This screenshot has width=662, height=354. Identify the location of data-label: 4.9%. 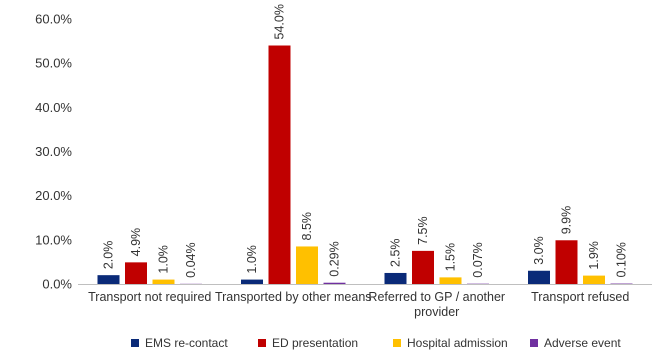
(136, 242).